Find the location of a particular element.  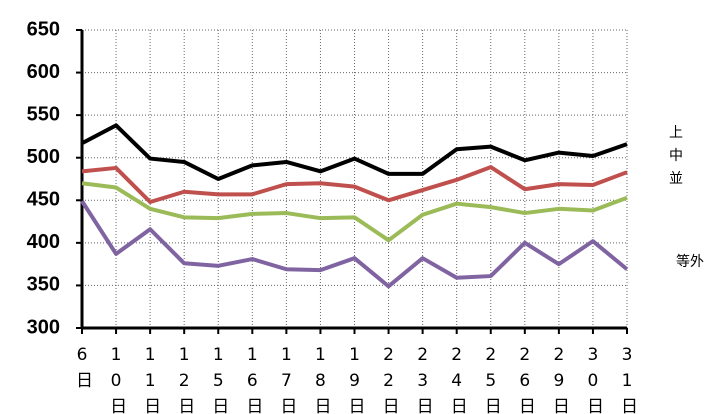

y-tick-label: 350 is located at coordinates (43, 285).